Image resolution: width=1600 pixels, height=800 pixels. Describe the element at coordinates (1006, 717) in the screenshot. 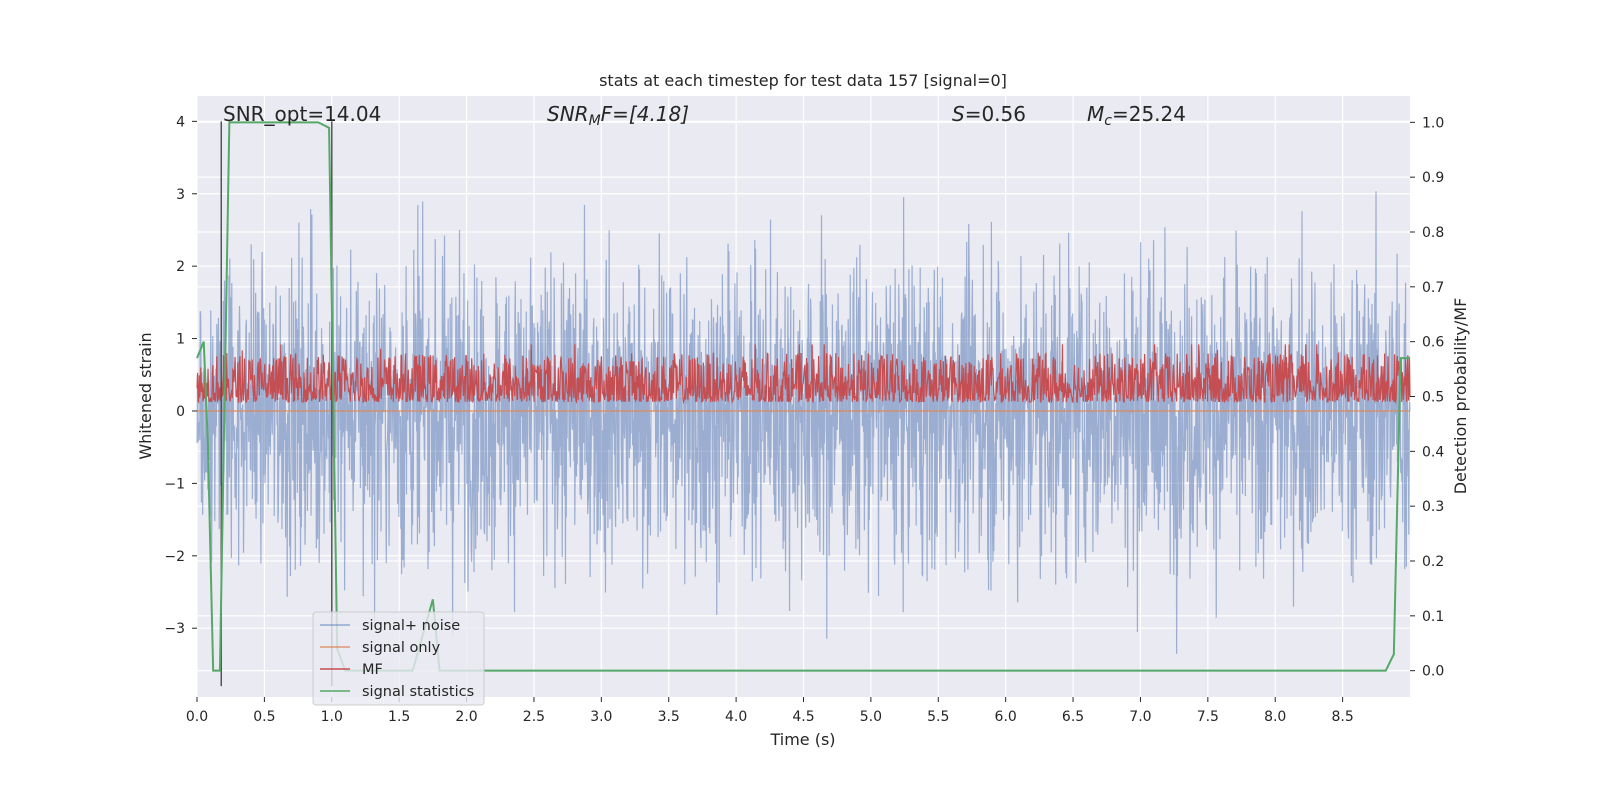

I see `x-tick-label: 6.0` at that location.